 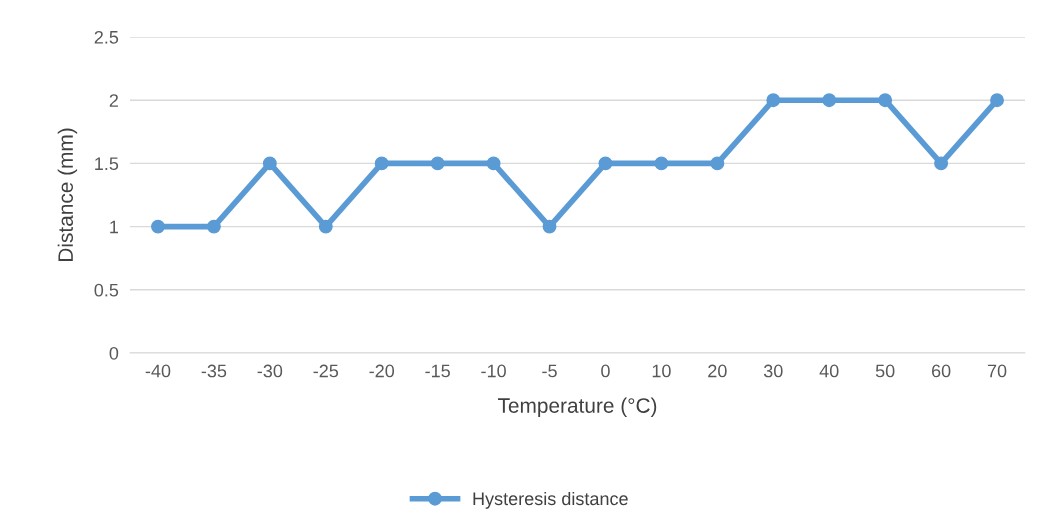 What do you see at coordinates (605, 371) in the screenshot?
I see `x-tick-label: 0` at bounding box center [605, 371].